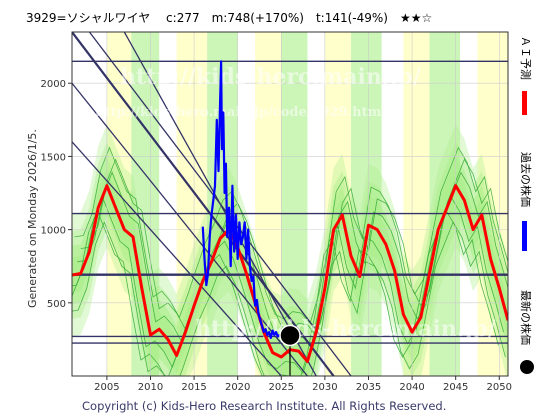 This screenshot has width=560, height=420. Describe the element at coordinates (281, 387) in the screenshot. I see `x-tick-label-2025: 2025` at that location.